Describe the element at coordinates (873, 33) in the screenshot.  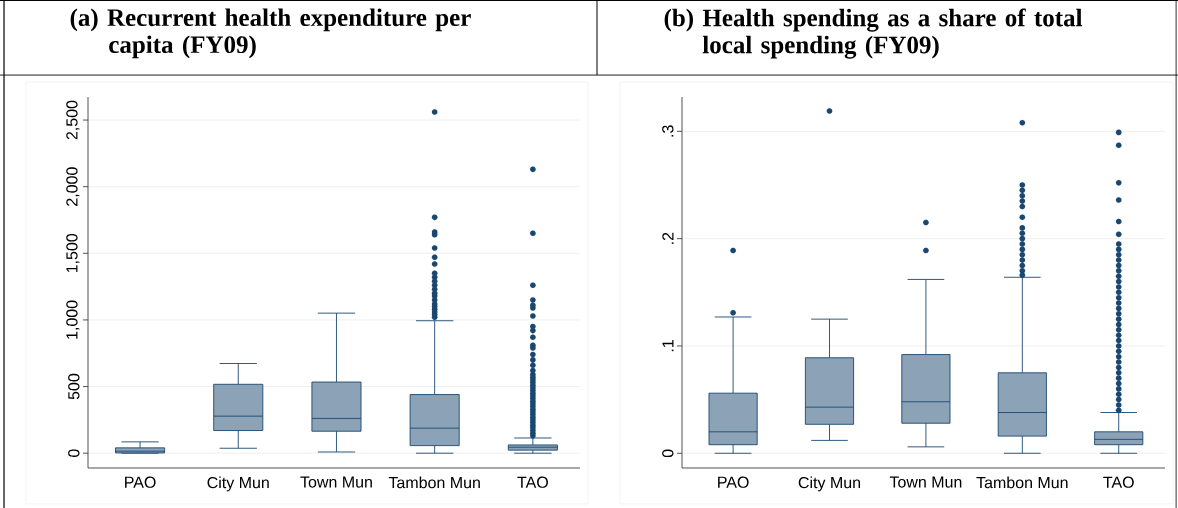
I see `chart-title: (b) Health spending as a share of total local spending (FY09)` at that location.